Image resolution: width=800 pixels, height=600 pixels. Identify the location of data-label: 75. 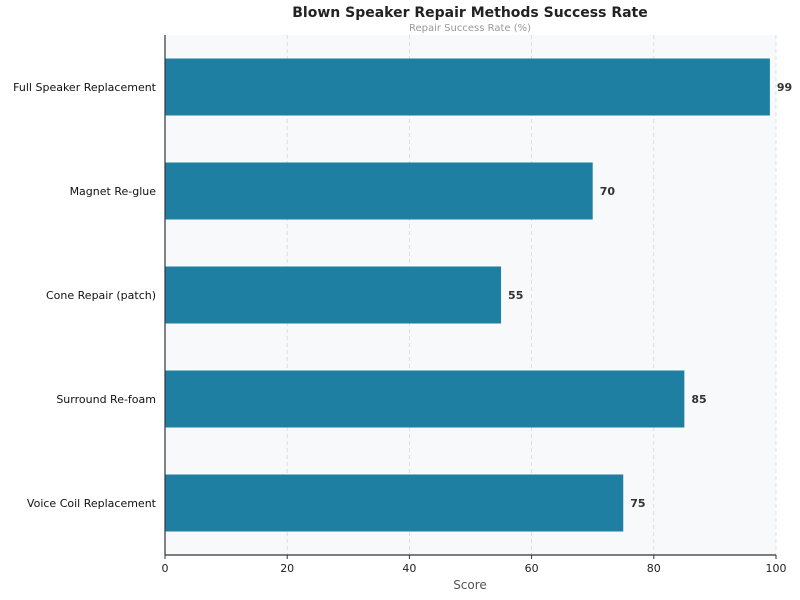
(637, 503).